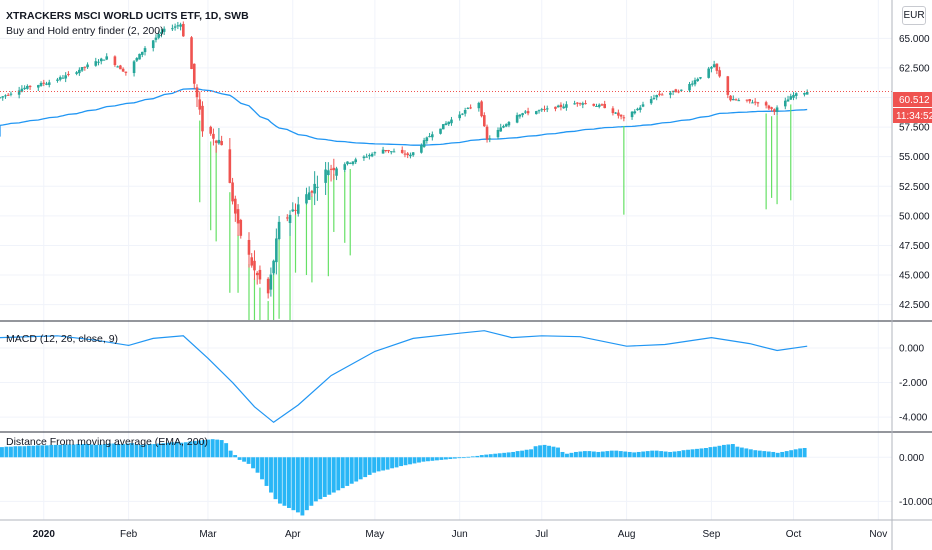 The image size is (932, 550). I want to click on symbol-title: XTRACKERS MSCI WORLD UCITS ETF, 1D, SWB, so click(127, 16).